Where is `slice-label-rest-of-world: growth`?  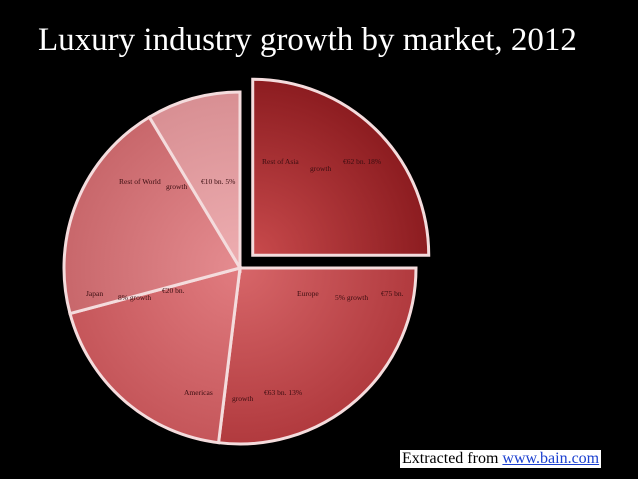
slice-label-rest-of-world: growth is located at coordinates (176, 186).